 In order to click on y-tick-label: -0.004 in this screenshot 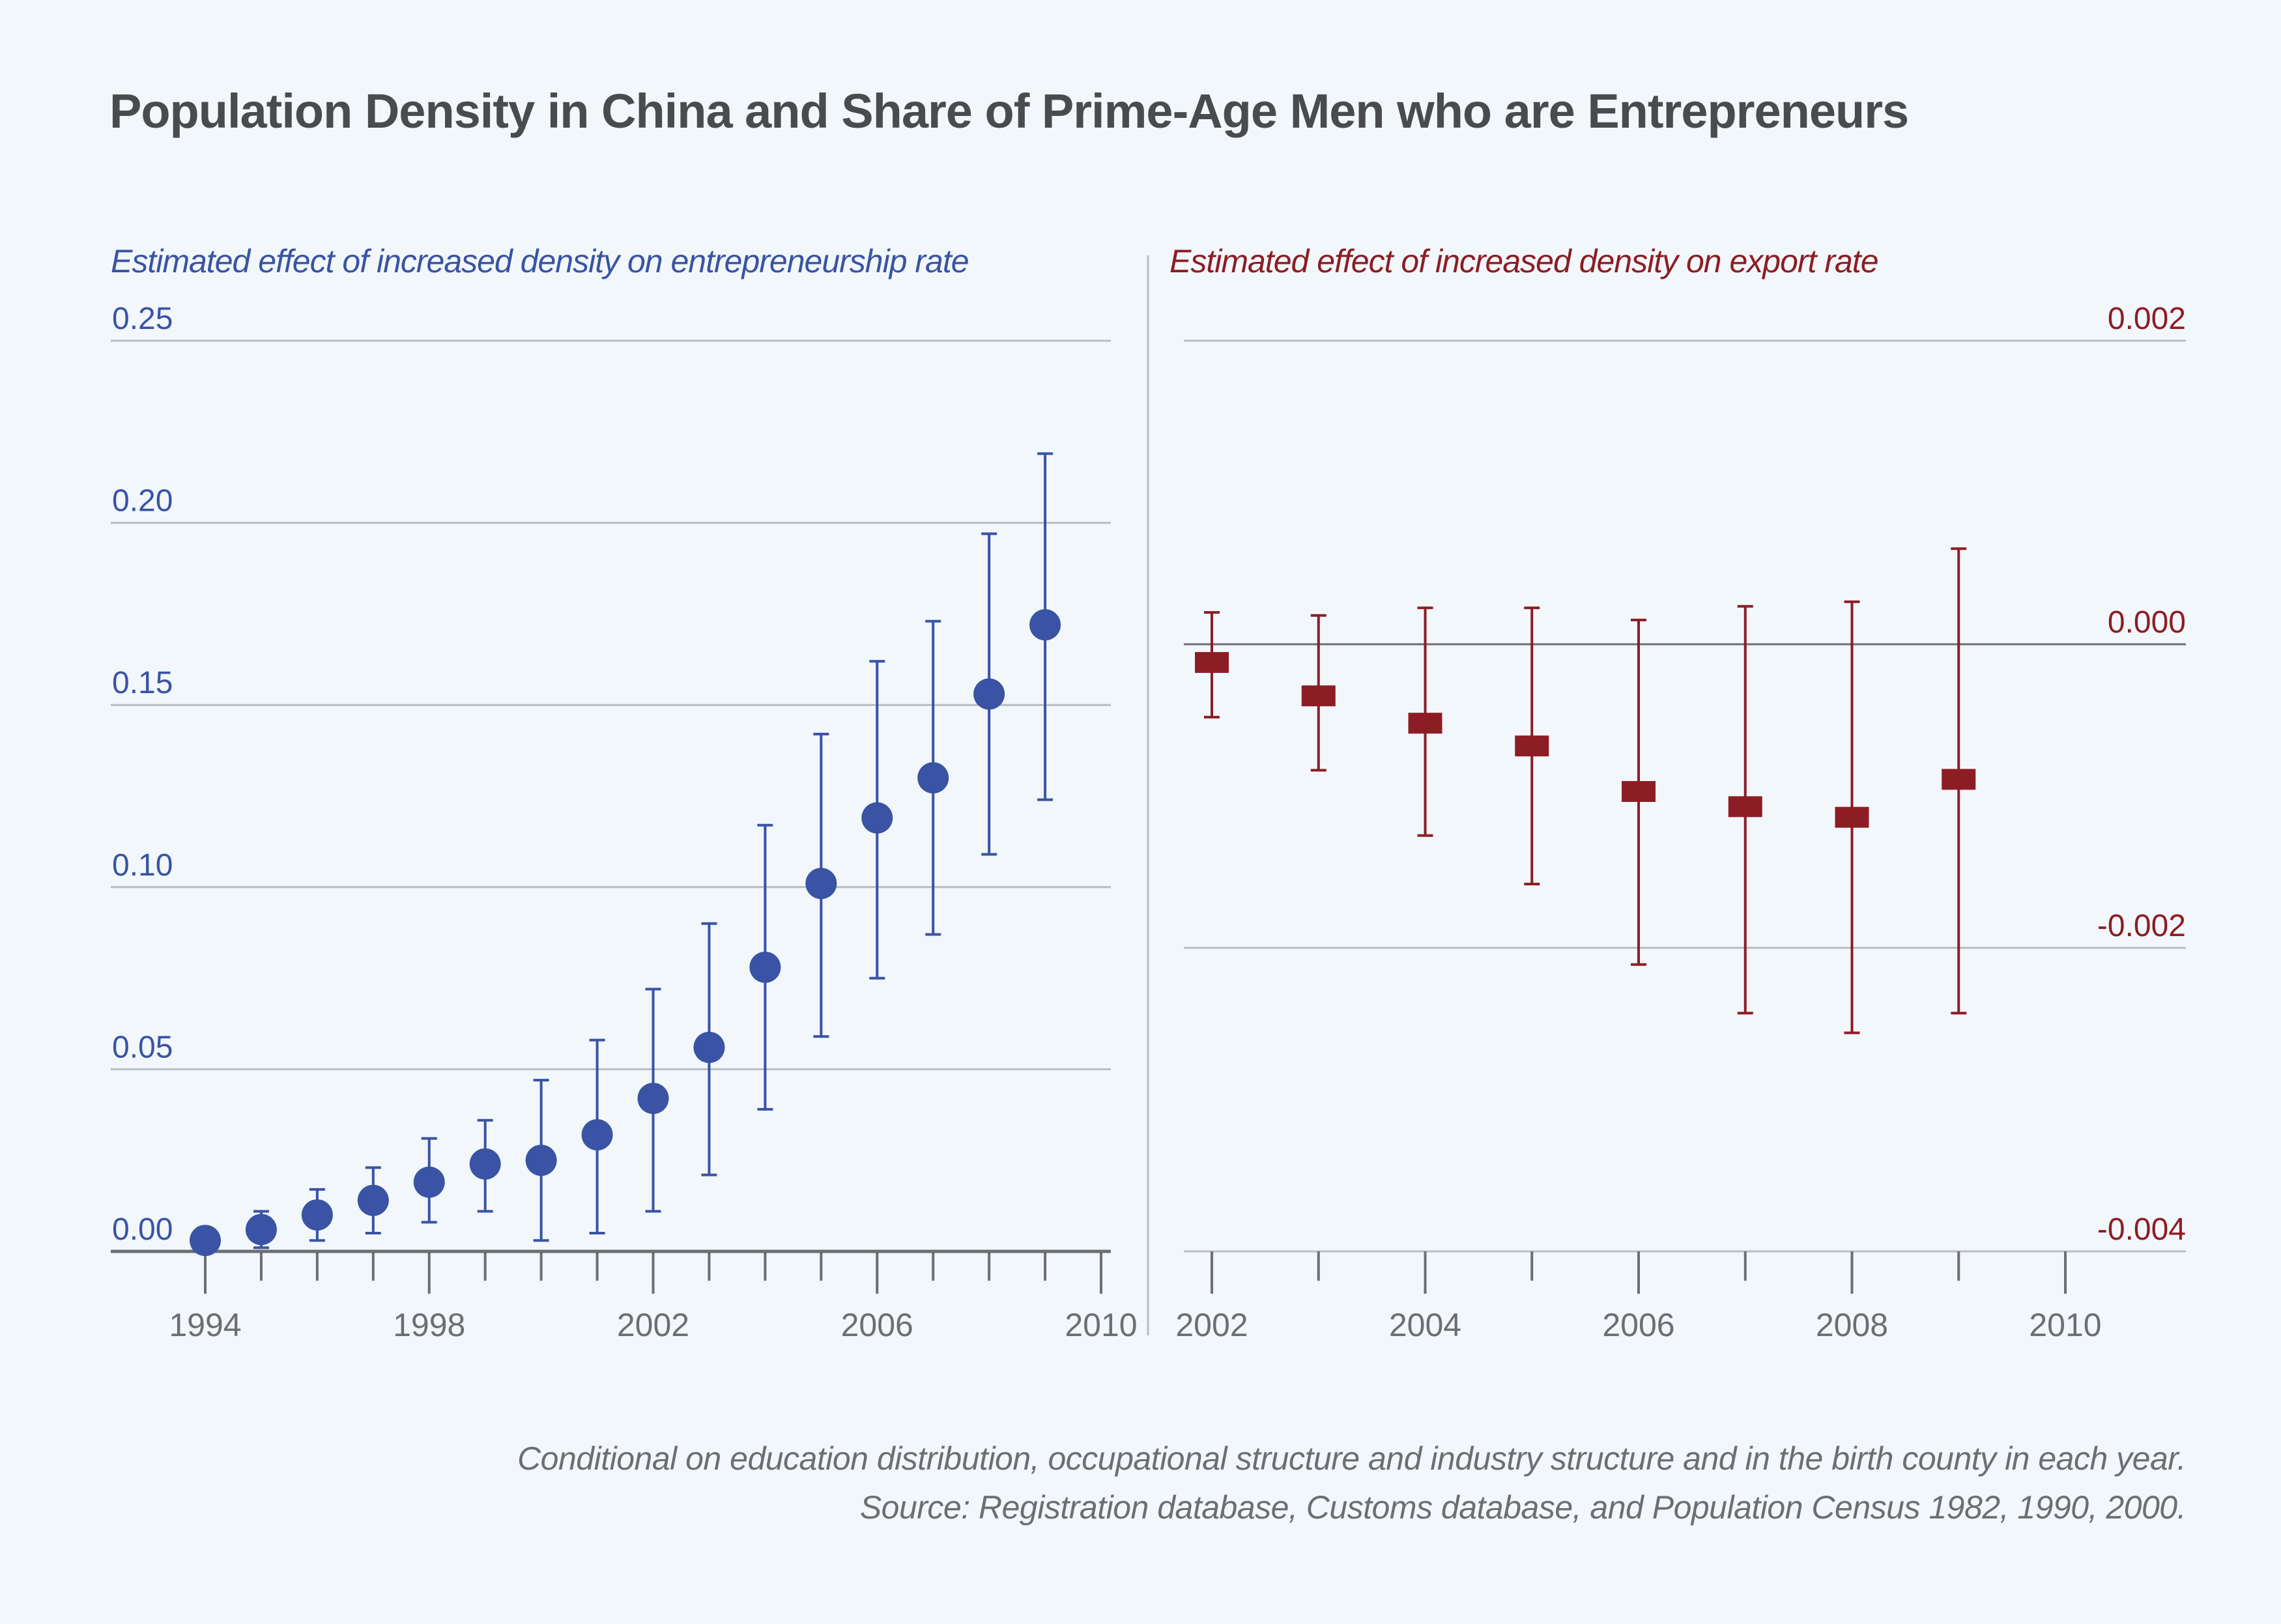, I will do `click(2141, 1229)`.